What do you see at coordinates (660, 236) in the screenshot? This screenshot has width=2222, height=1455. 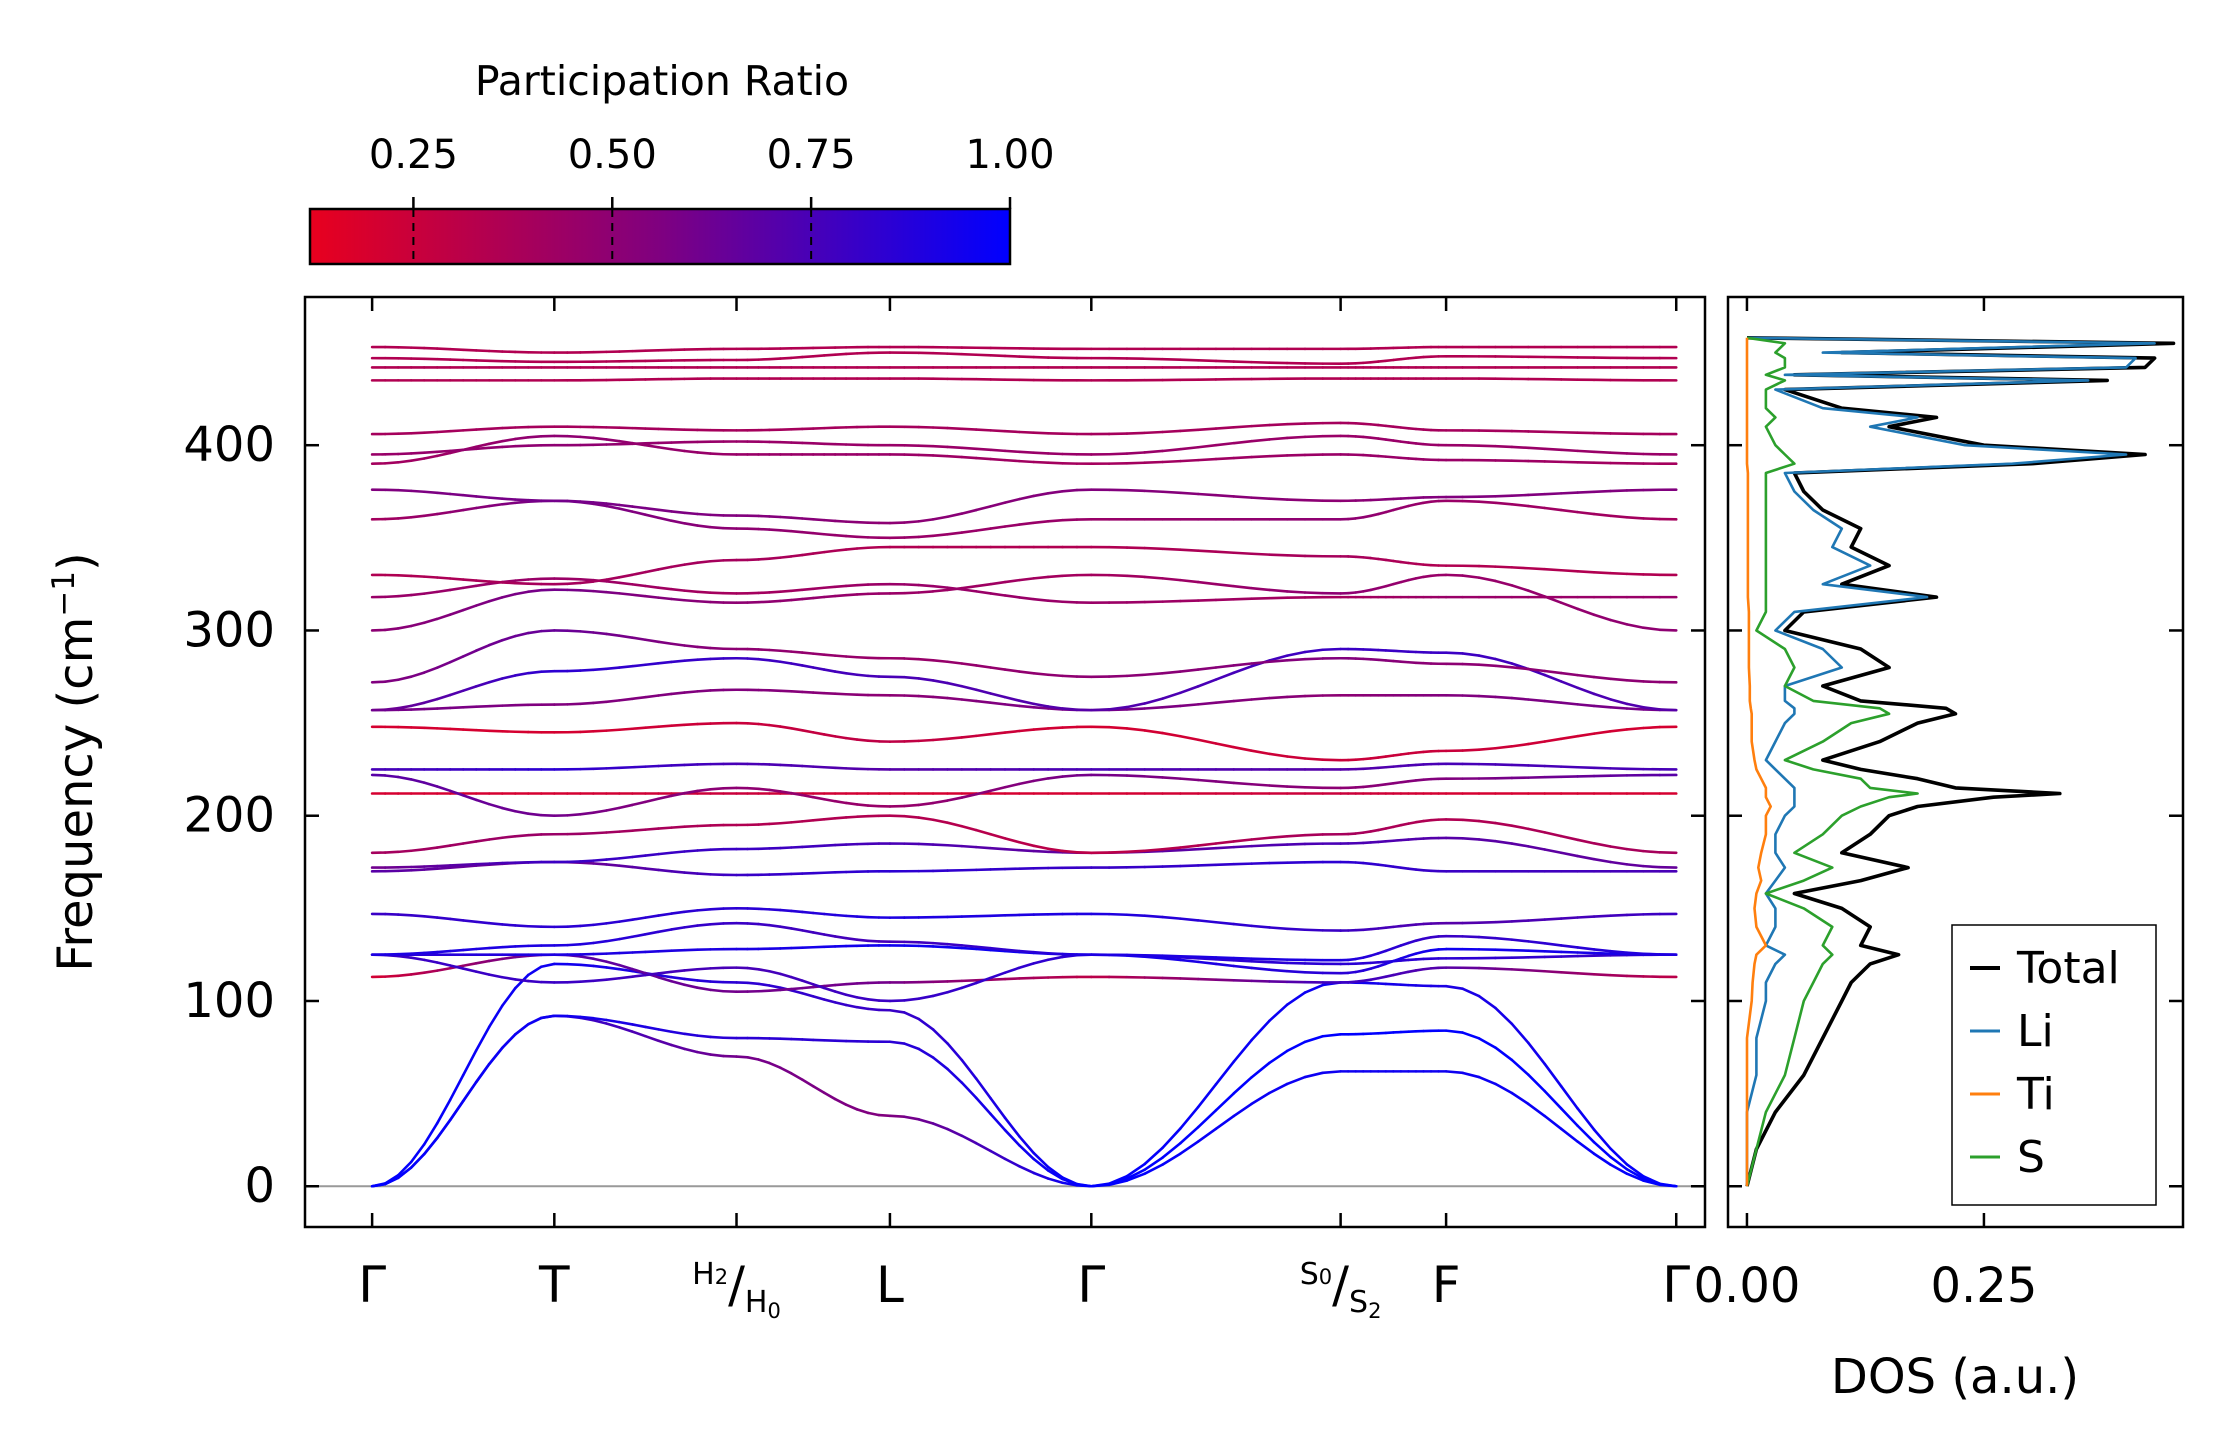 I see `colorbar-gradient` at bounding box center [660, 236].